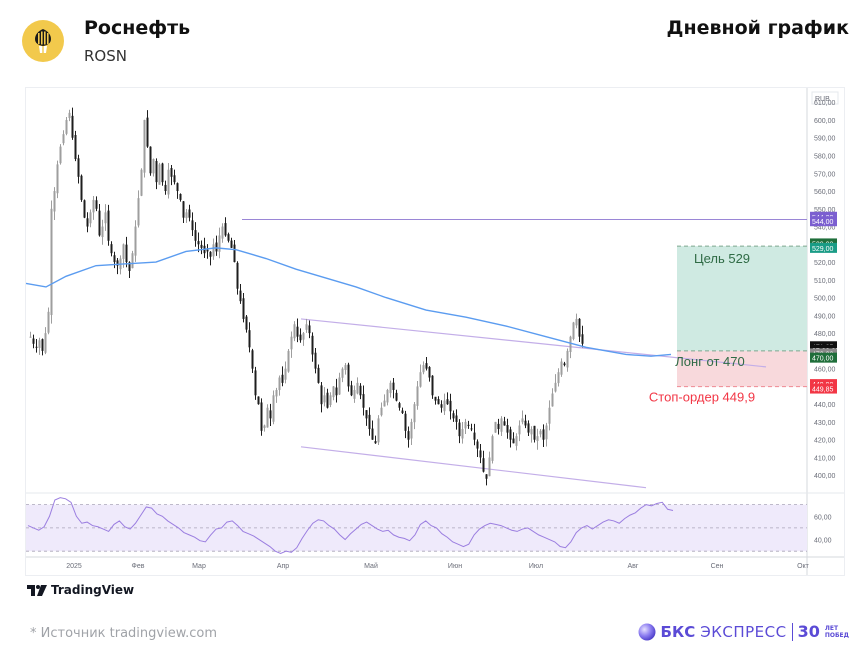  What do you see at coordinates (823, 359) in the screenshot?
I see `price-label-text: 470,00` at bounding box center [823, 359].